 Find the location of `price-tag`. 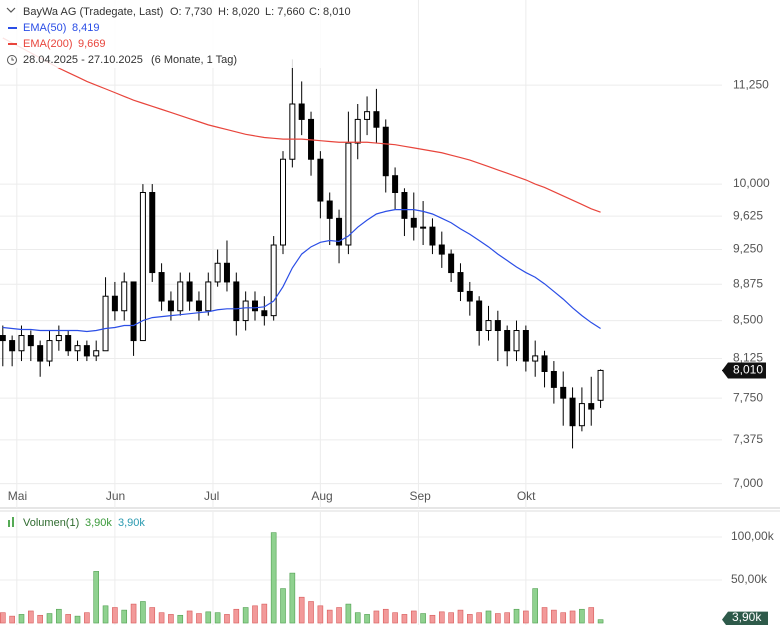

price-tag is located at coordinates (744, 370).